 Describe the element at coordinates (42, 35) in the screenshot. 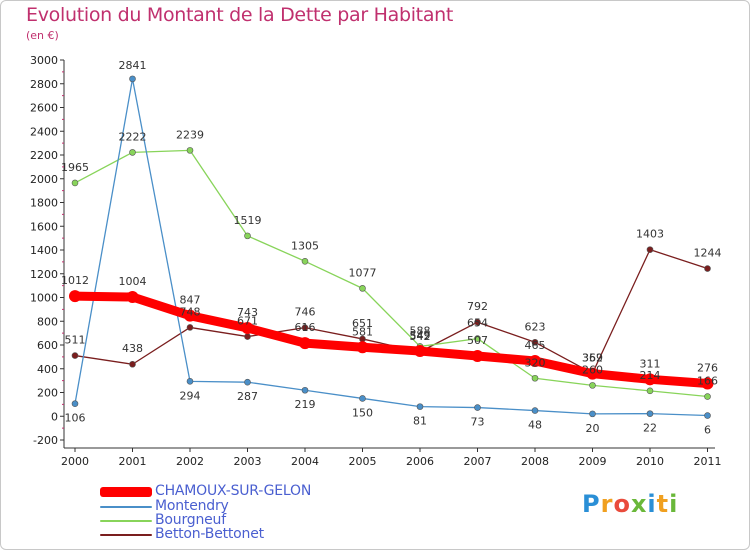

I see `chart-unit-label: (en €)` at that location.